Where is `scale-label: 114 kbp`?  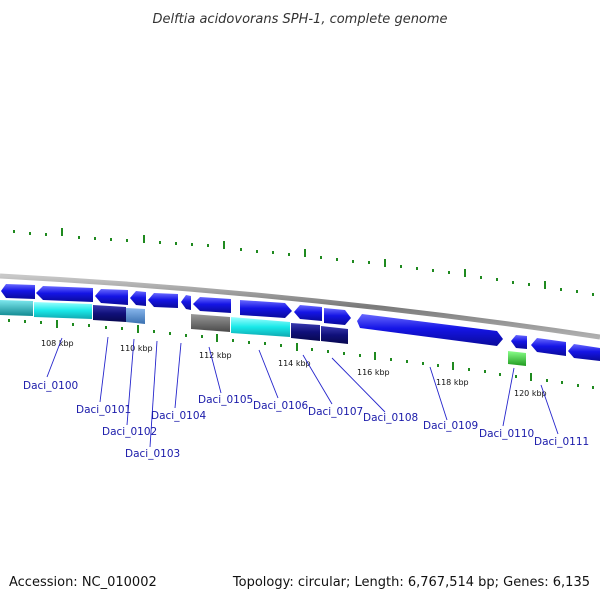 scale-label: 114 kbp is located at coordinates (294, 363).